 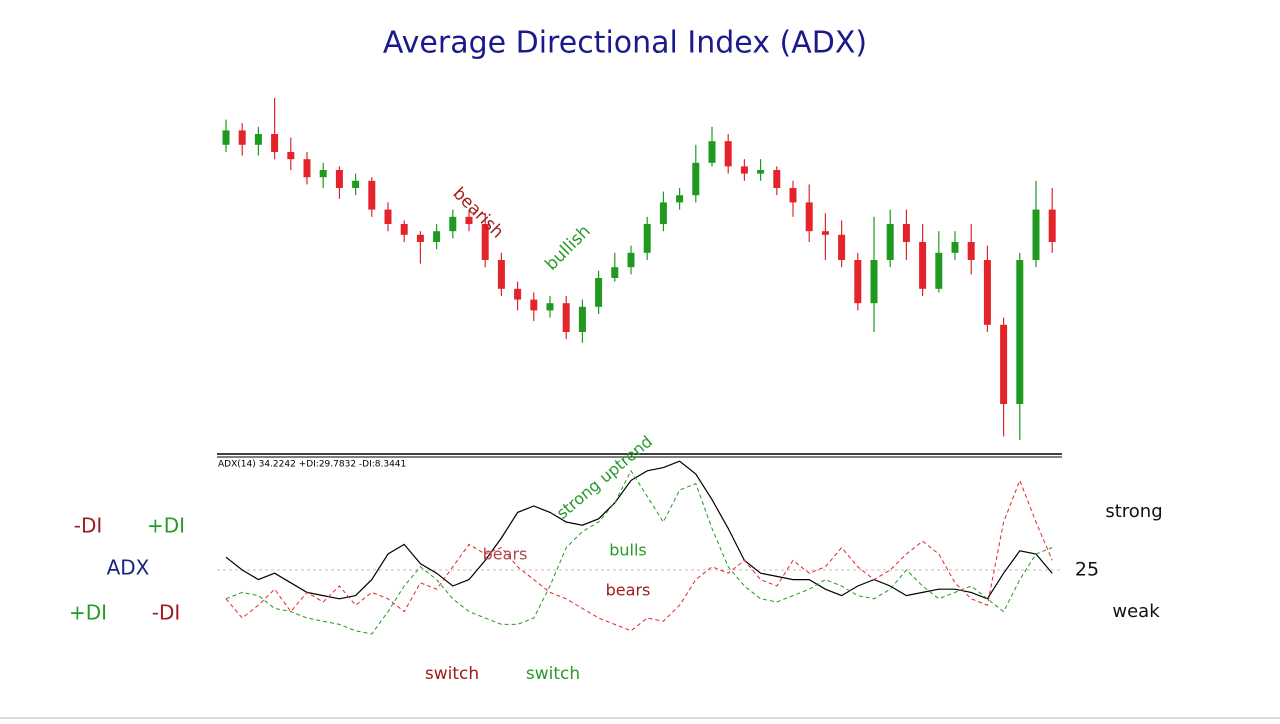 What do you see at coordinates (1087, 570) in the screenshot?
I see `level-label: 25` at bounding box center [1087, 570].